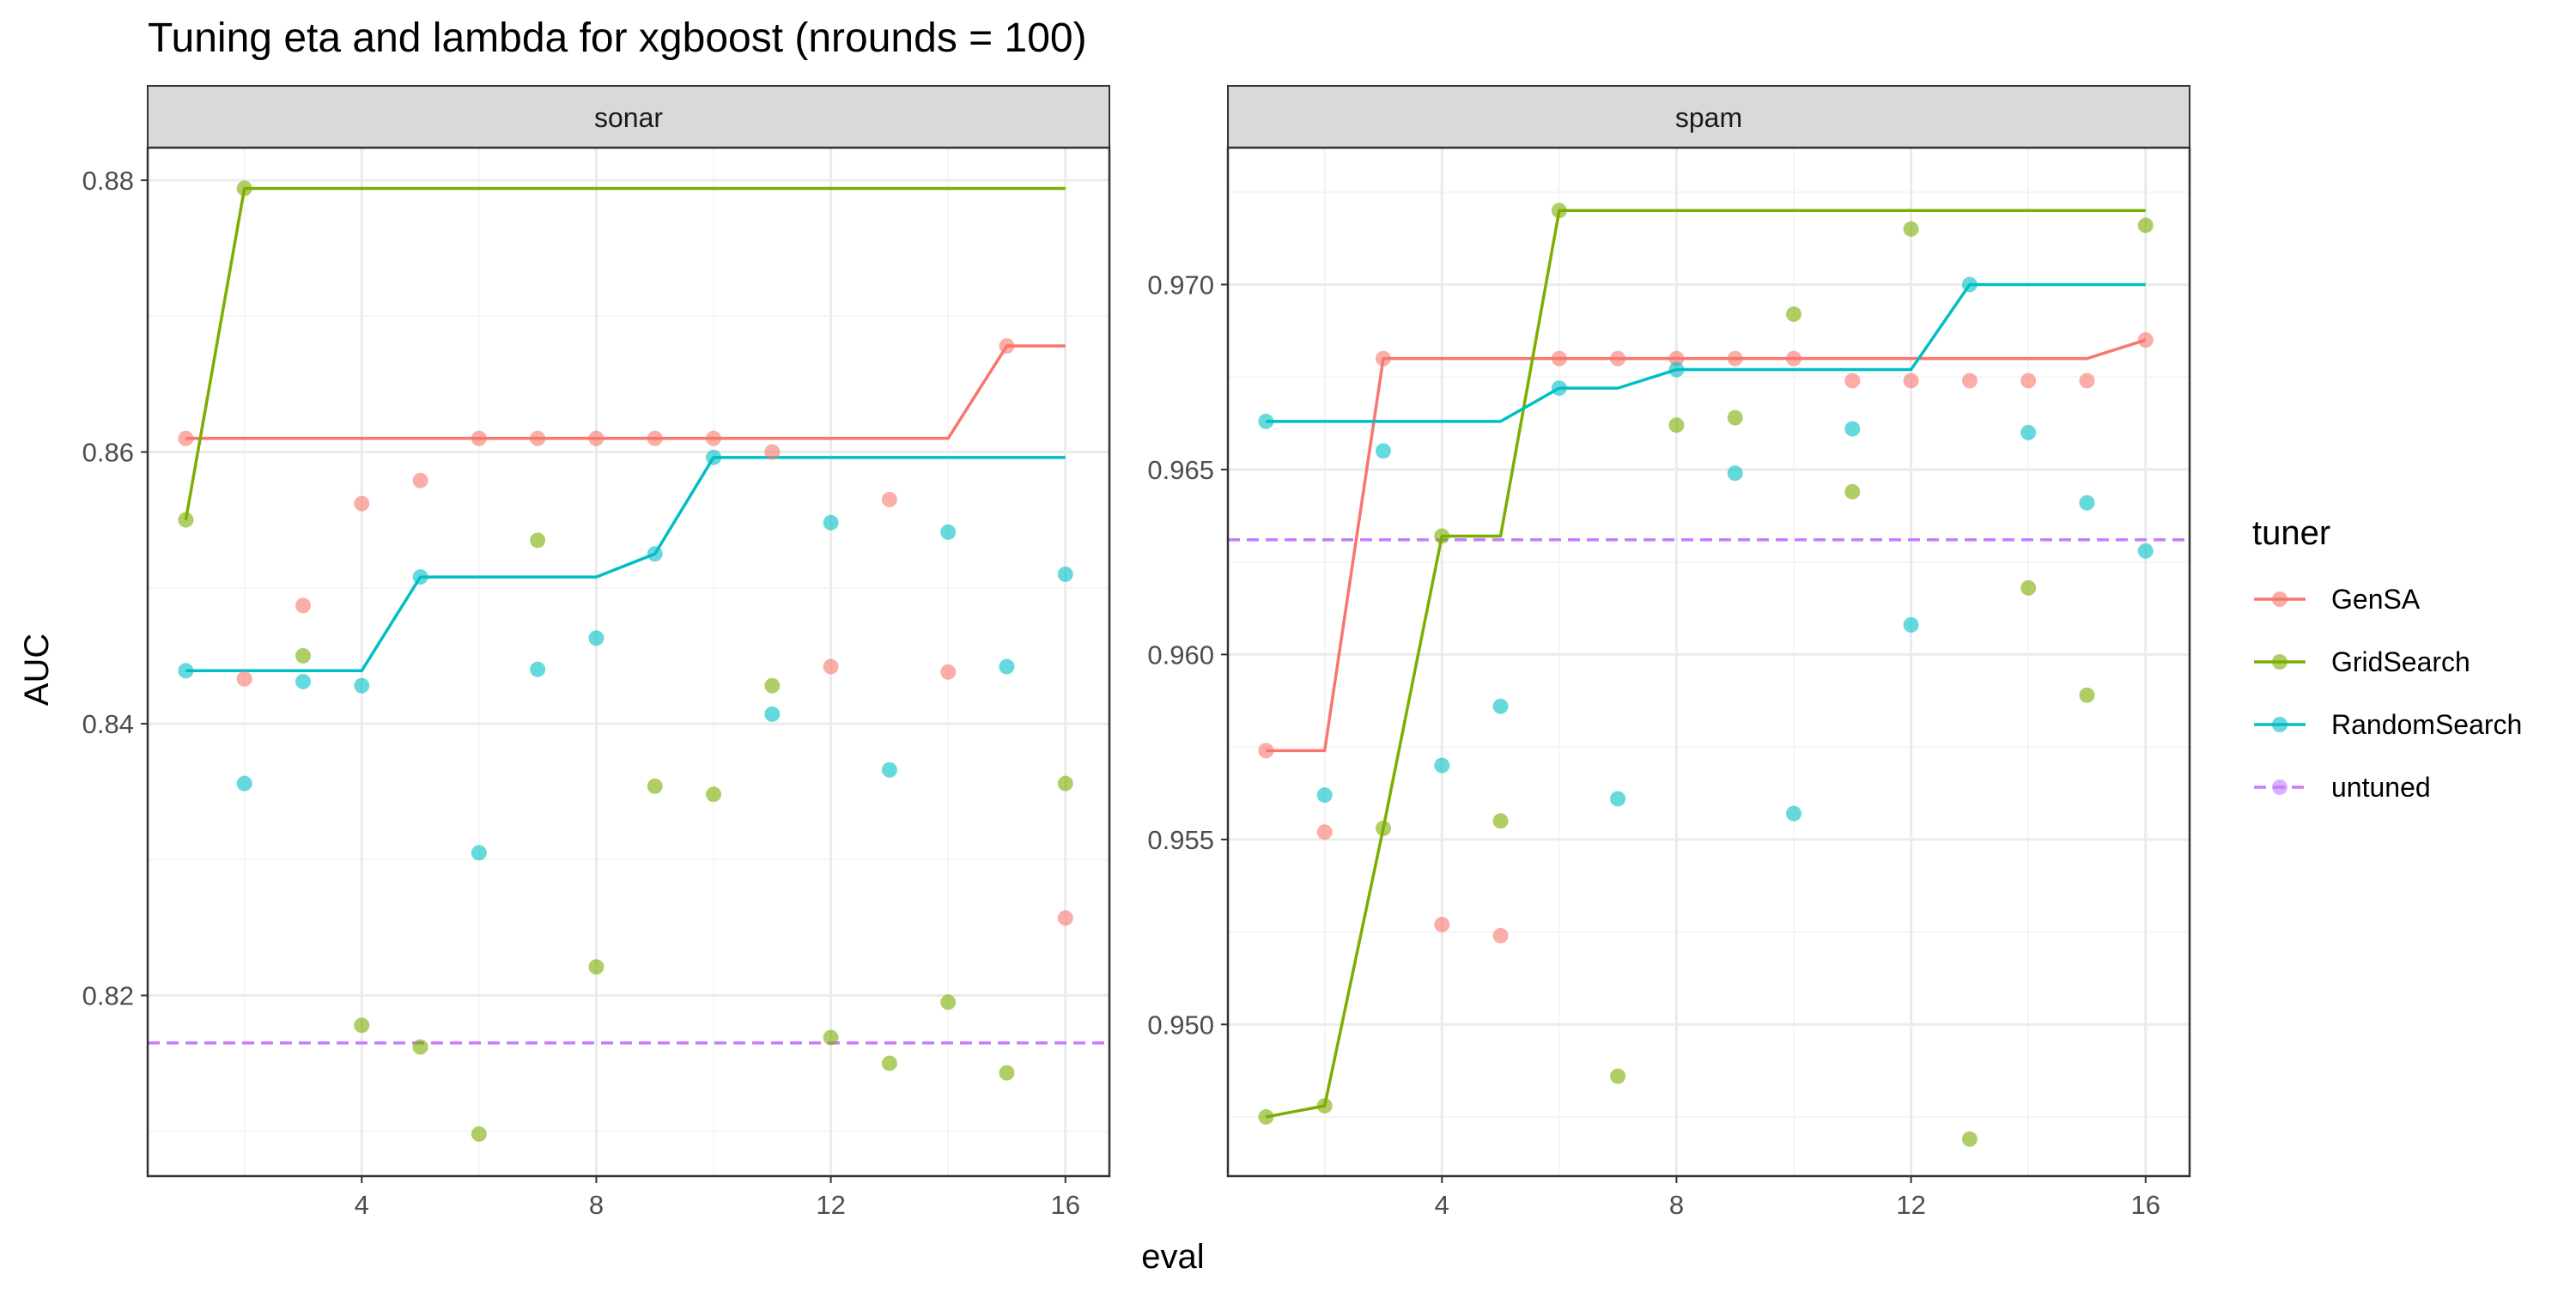 The width and height of the screenshot is (2576, 1292). Describe the element at coordinates (1180, 285) in the screenshot. I see `y-tick-label: 0.970` at that location.